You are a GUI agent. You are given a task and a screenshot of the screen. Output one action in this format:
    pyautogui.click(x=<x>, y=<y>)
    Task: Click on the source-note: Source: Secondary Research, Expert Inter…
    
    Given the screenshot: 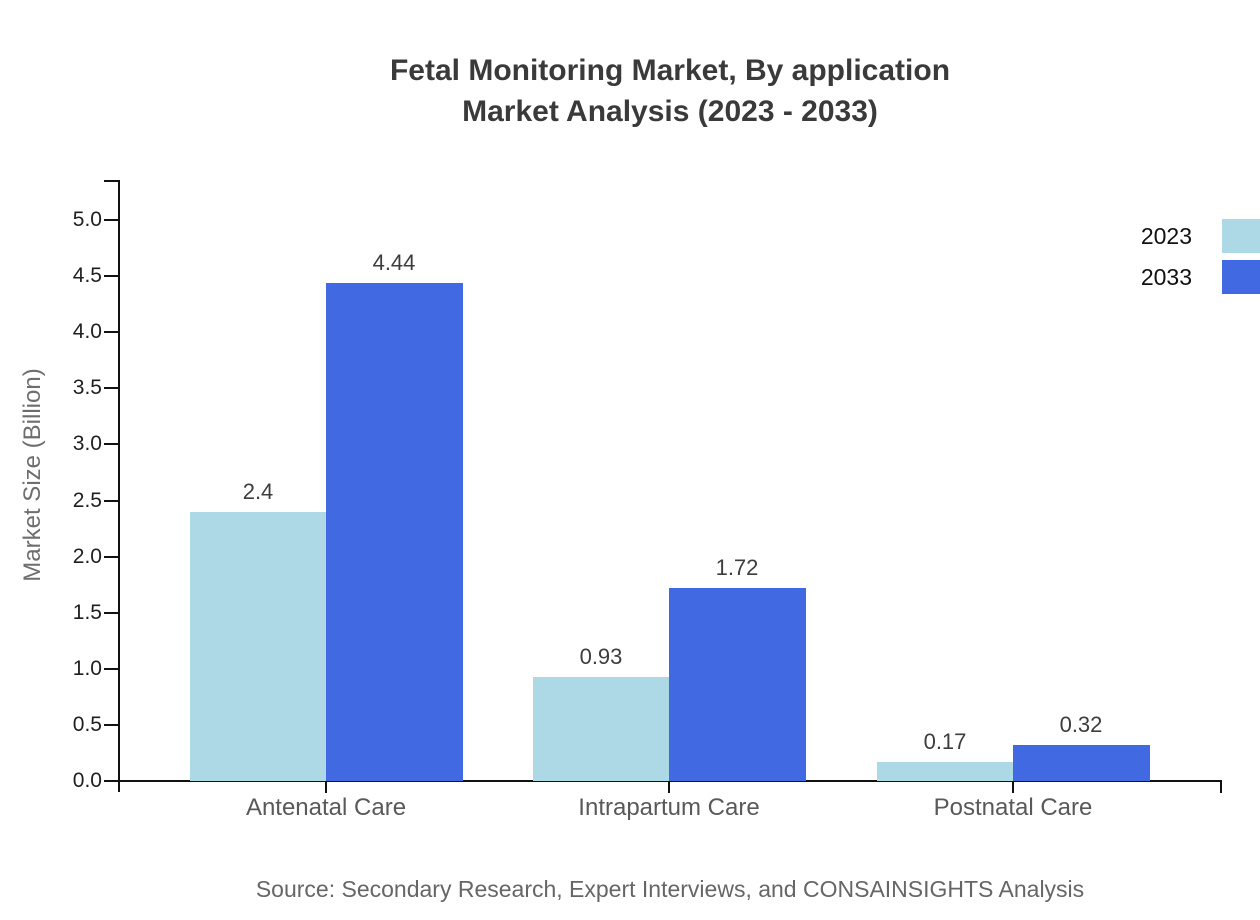 What is the action you would take?
    pyautogui.click(x=670, y=889)
    